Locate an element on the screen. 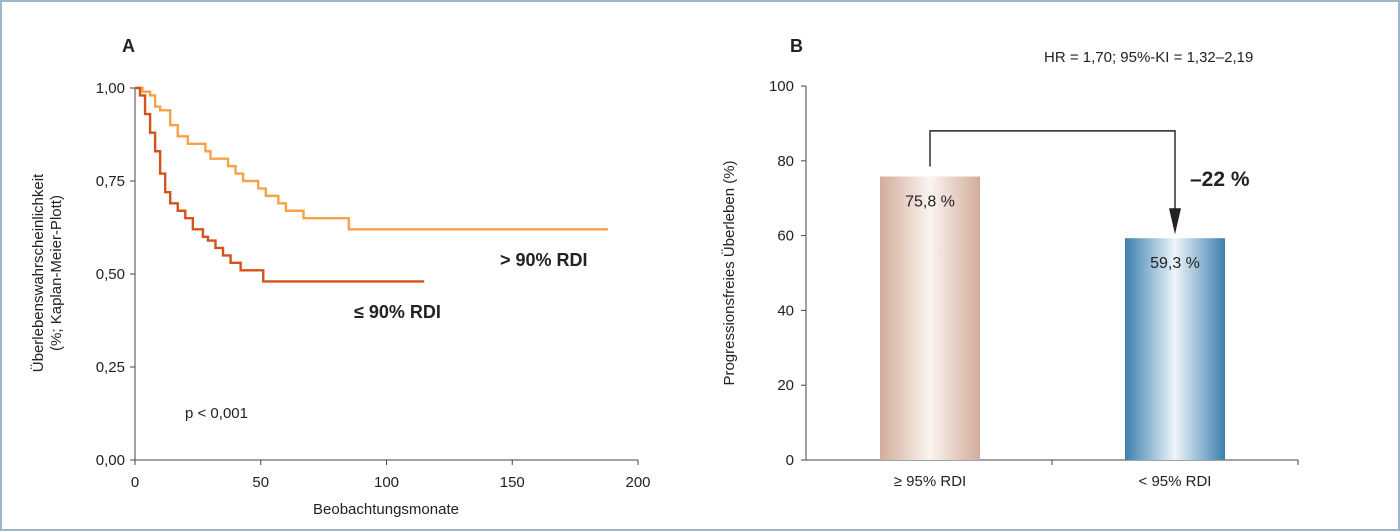 This screenshot has height=531, width=1400. panel-a-x-tick-label: 50 is located at coordinates (260, 482).